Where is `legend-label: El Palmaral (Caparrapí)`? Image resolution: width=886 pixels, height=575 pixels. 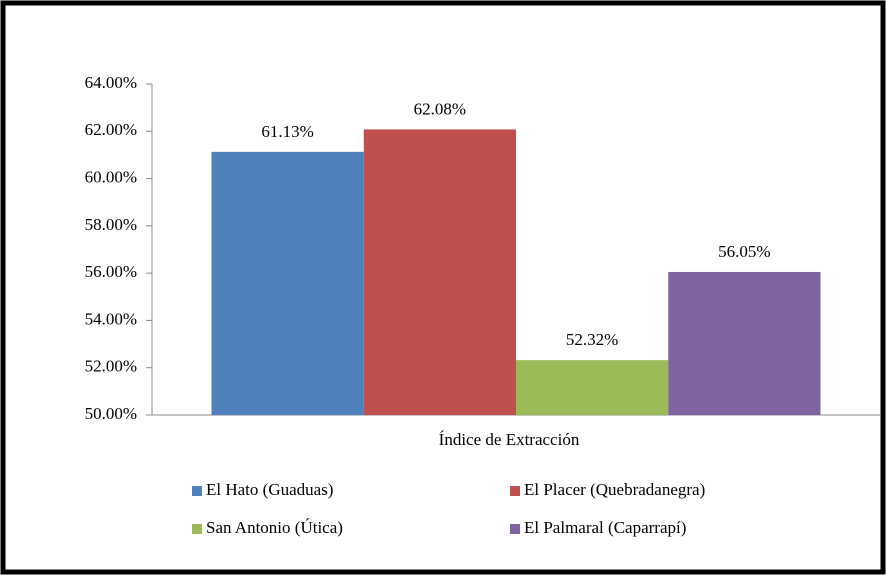 legend-label: El Palmaral (Caparrapí) is located at coordinates (605, 527).